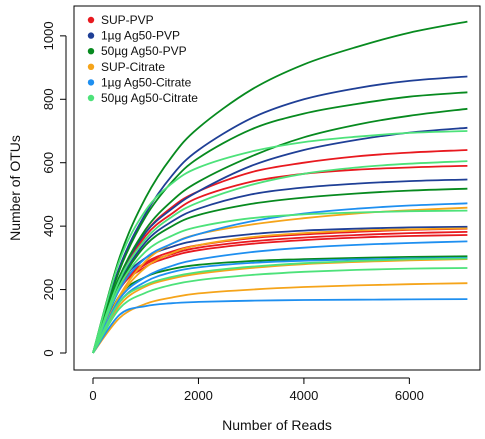  Describe the element at coordinates (15, 188) in the screenshot. I see `y-axis-title: Number of OTUs` at that location.